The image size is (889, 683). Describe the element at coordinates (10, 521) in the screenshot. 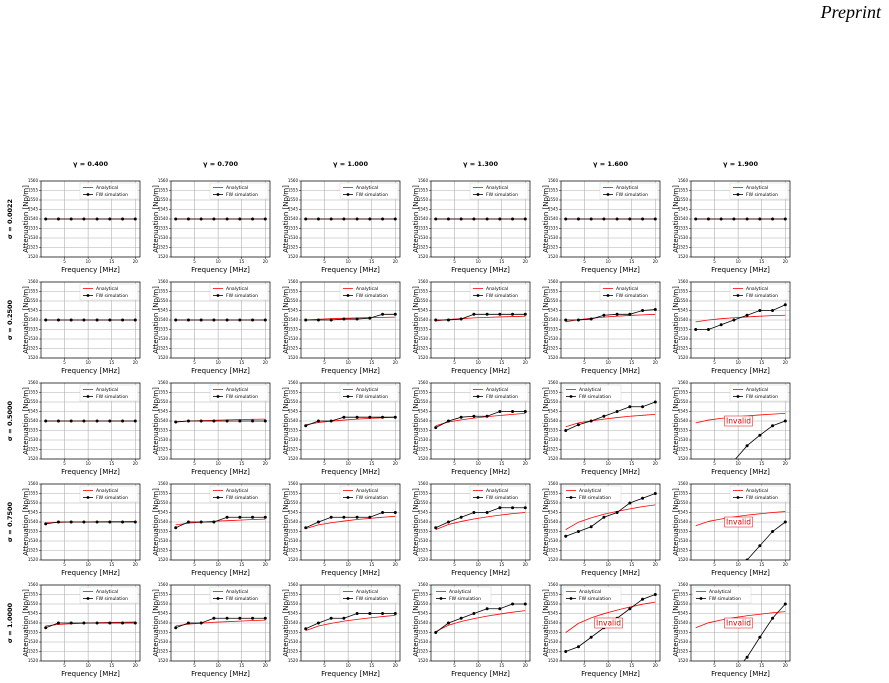

I see `row-label: σ = 0.7500` at that location.